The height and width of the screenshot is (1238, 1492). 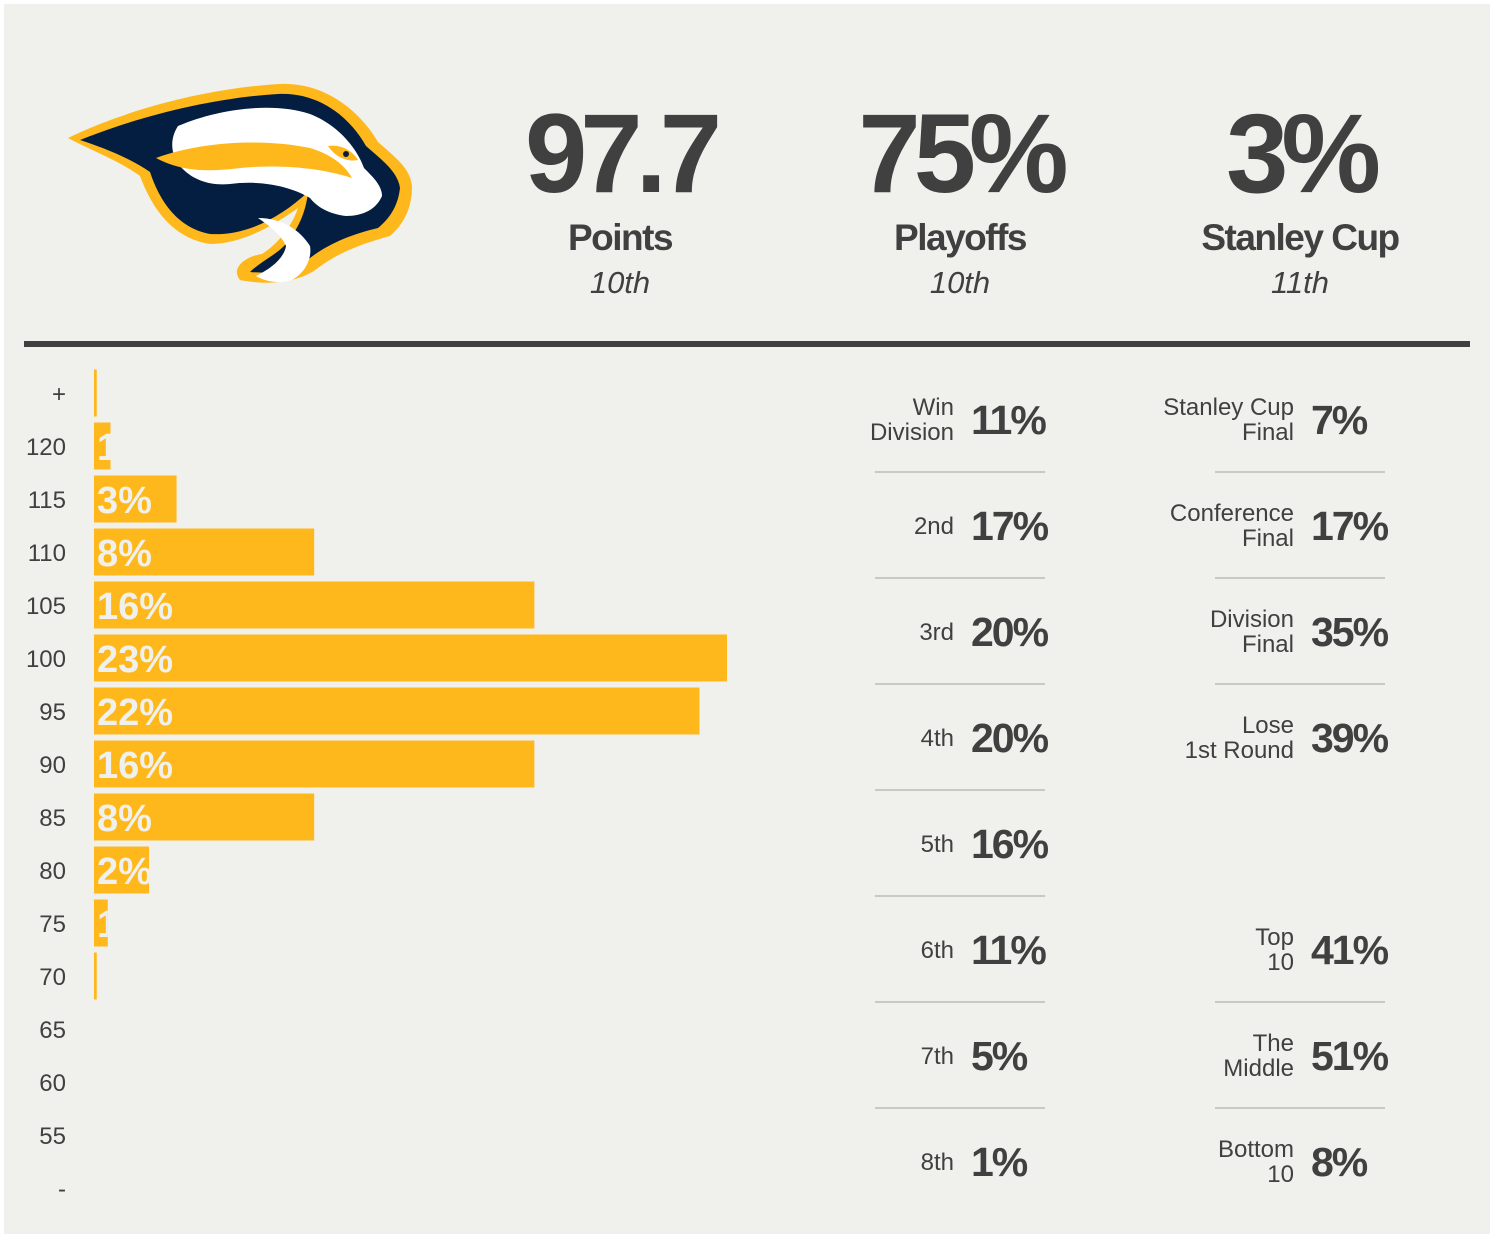 I want to click on stat-row-label-line: Stanley Cup, so click(x=1228, y=407).